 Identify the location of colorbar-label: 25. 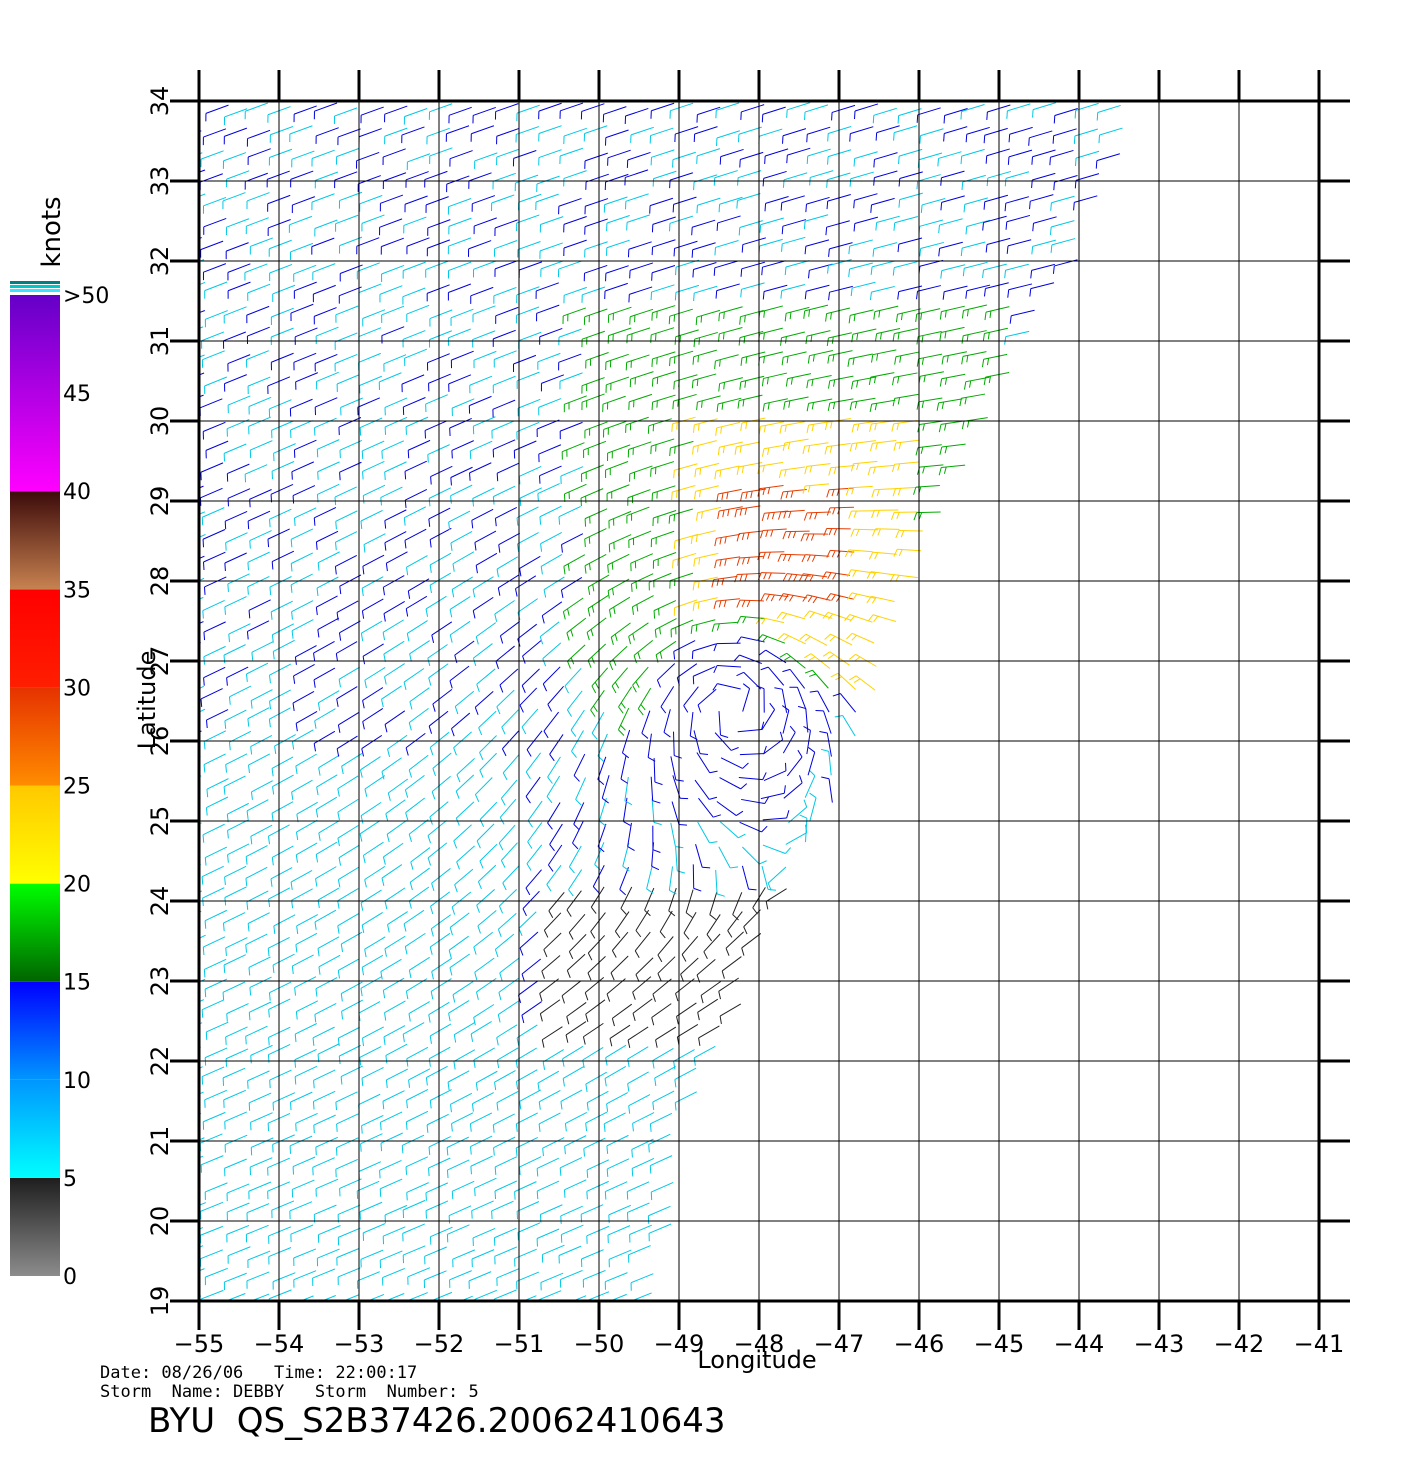
(77, 787).